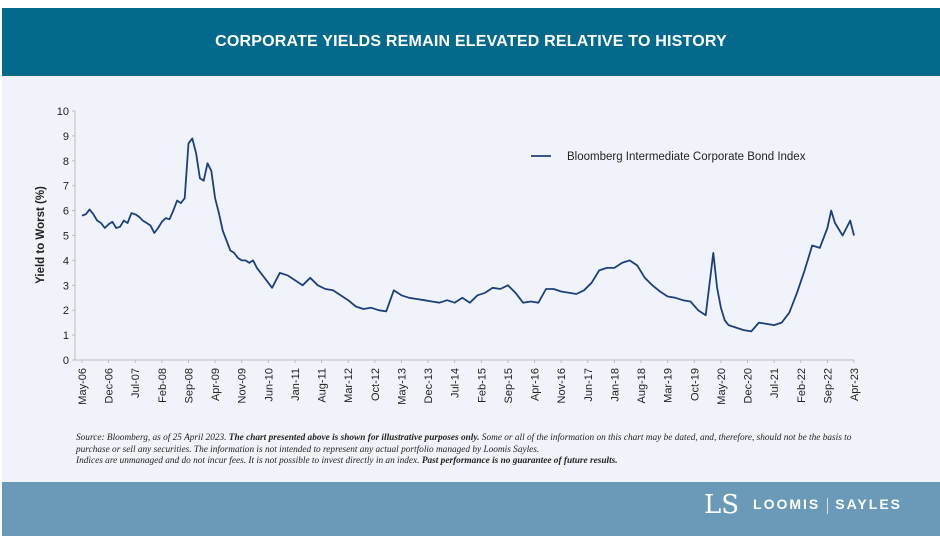  Describe the element at coordinates (83, 386) in the screenshot. I see `x-tick-label: May-06` at that location.